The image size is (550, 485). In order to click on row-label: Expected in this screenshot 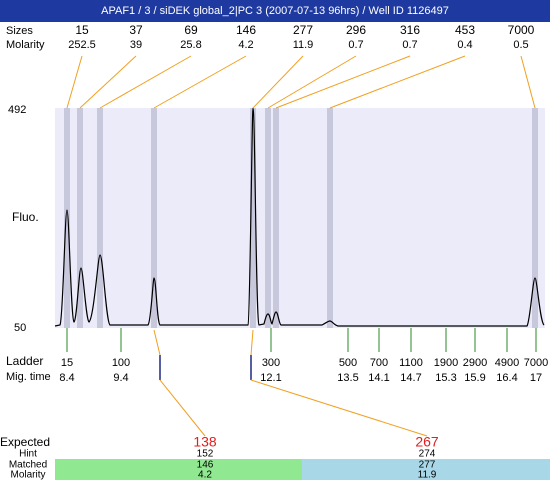, I will do `click(25, 442)`.